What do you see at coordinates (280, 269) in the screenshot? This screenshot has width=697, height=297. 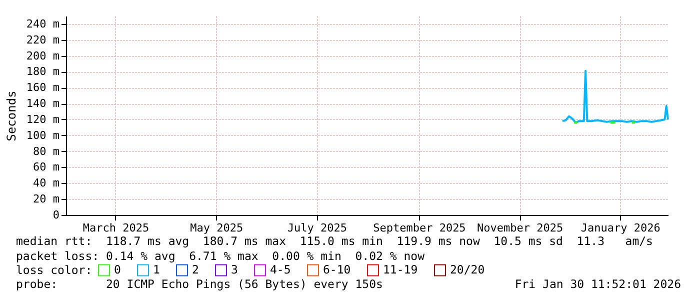 I see `legend-label: 4-5` at bounding box center [280, 269].